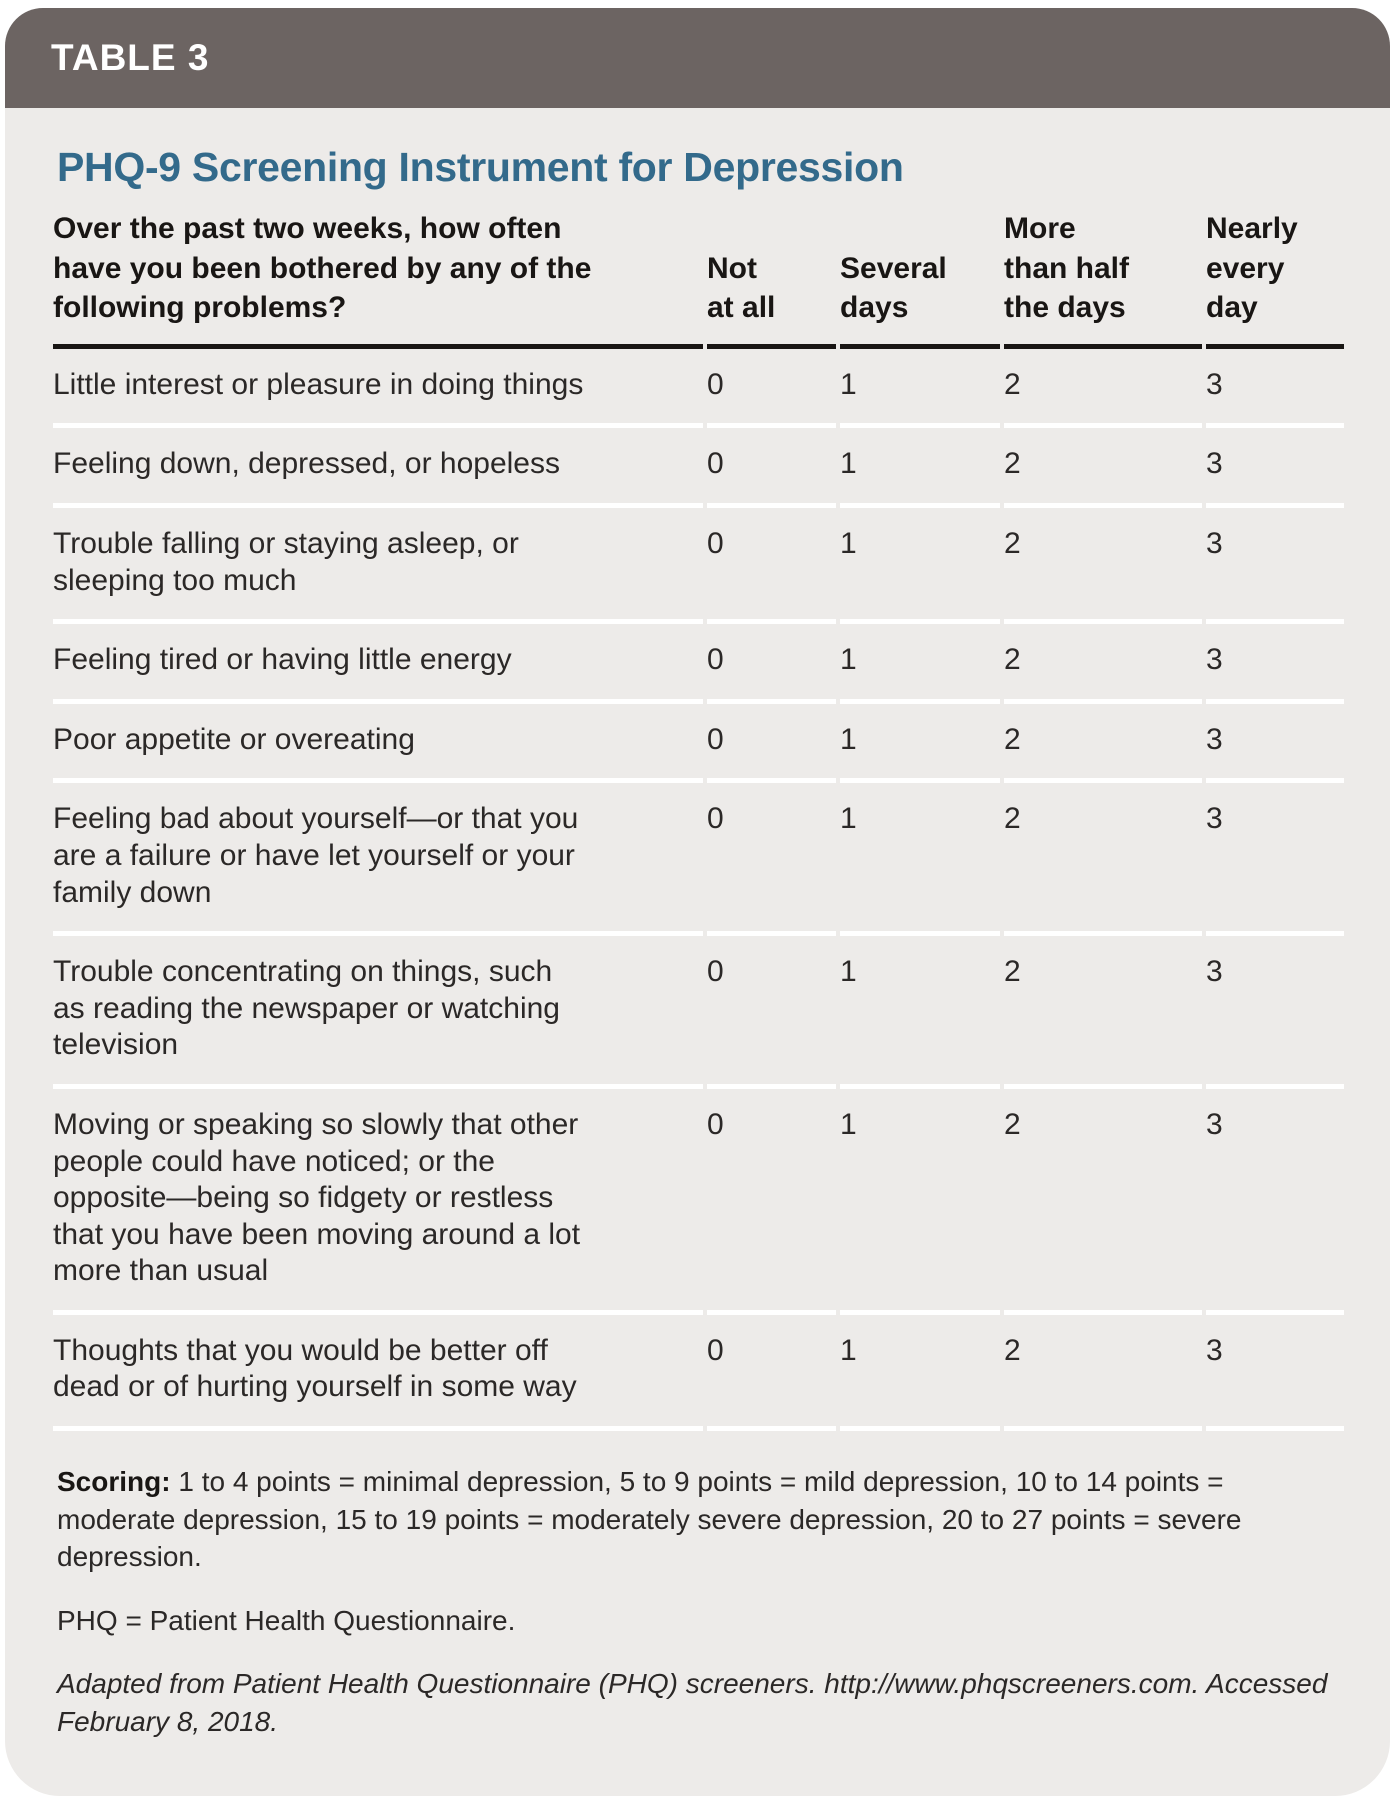  Describe the element at coordinates (697, 58) in the screenshot. I see `table-header-bar: TABLE 3` at that location.